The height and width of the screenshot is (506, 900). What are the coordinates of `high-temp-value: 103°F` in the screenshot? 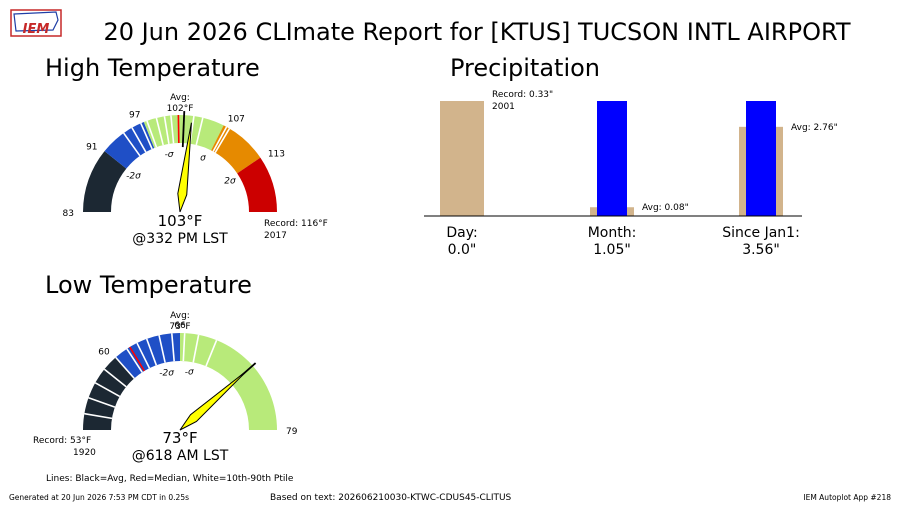 It's located at (180, 221).